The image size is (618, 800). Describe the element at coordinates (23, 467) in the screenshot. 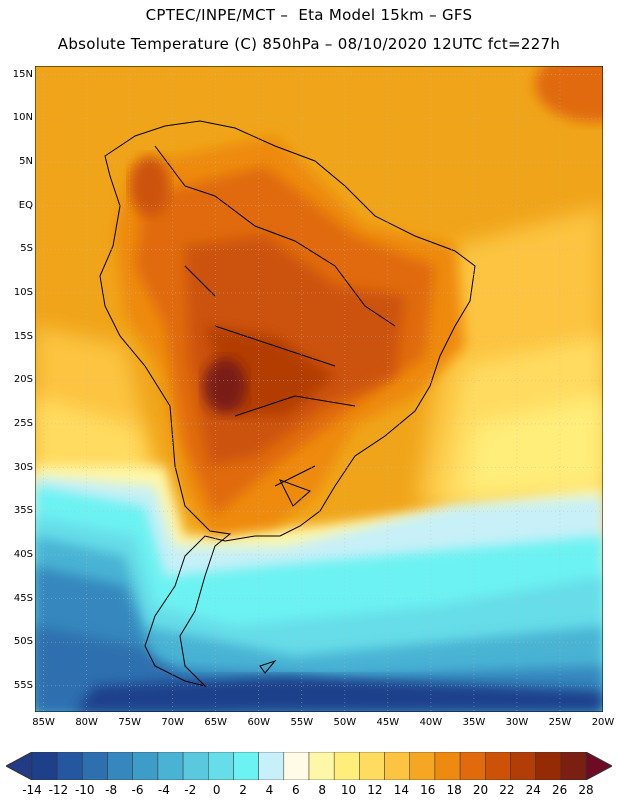

I see `latitude-label: 30S` at that location.